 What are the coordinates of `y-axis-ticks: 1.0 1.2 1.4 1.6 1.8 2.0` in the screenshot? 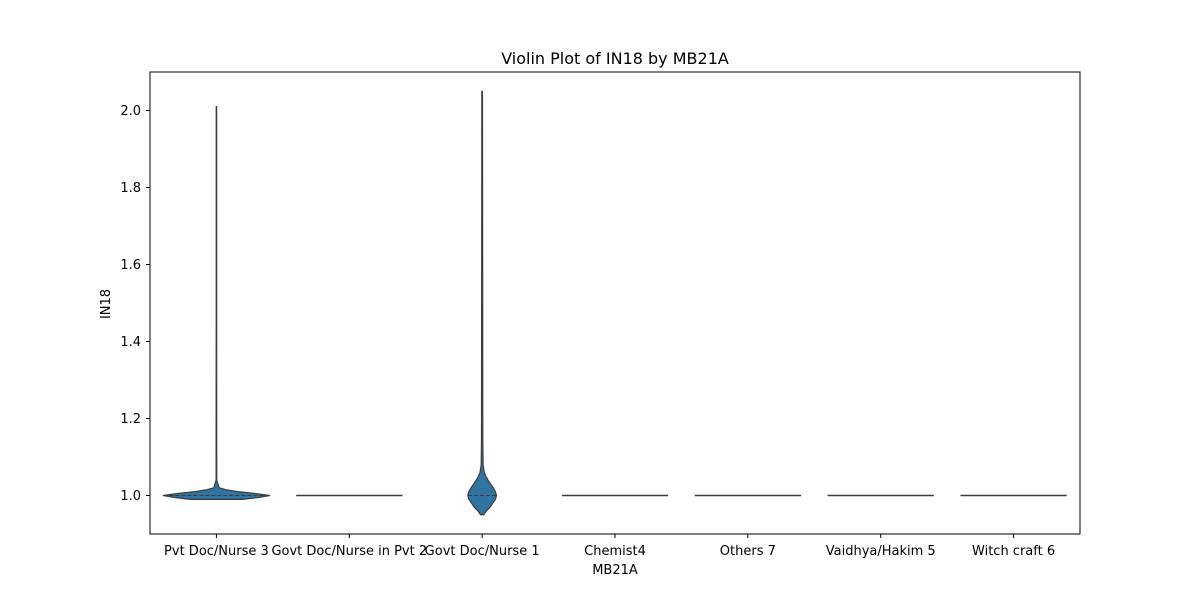 It's located at (135, 304).